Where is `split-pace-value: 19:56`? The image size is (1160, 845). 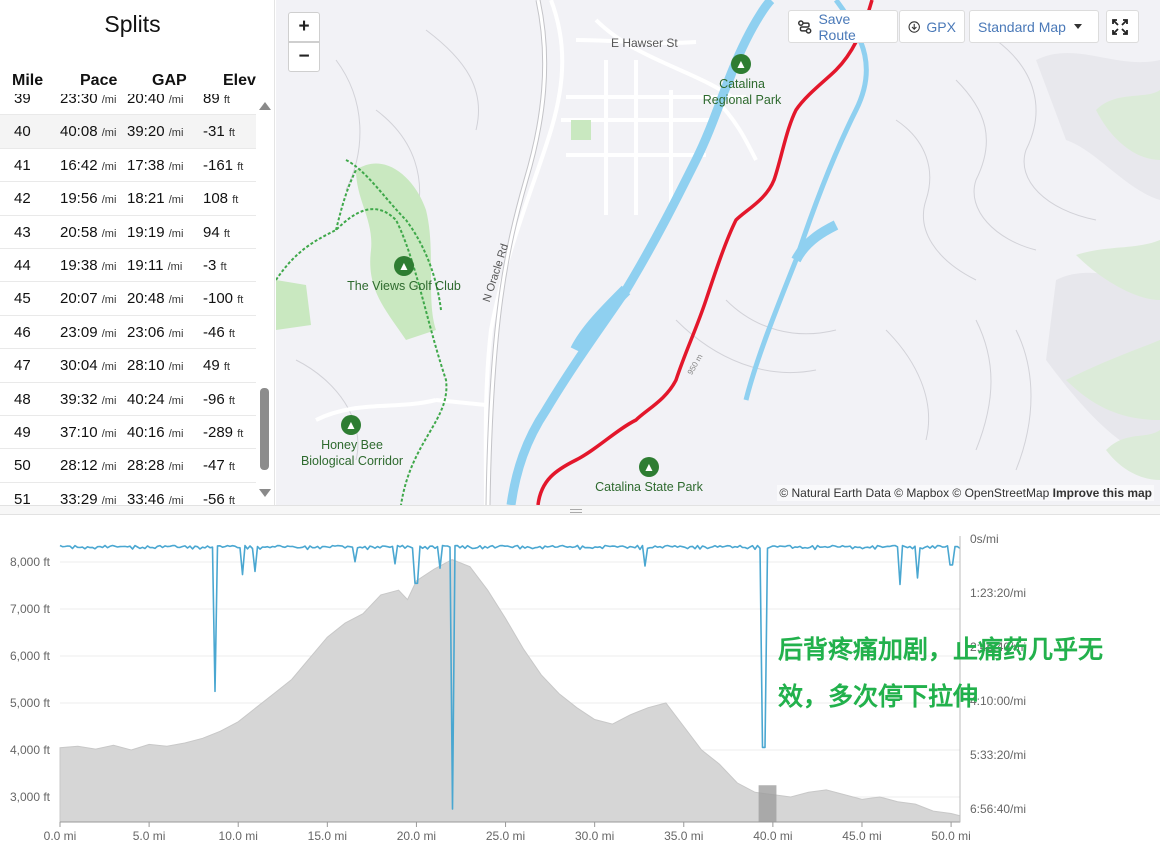 split-pace-value: 19:56 is located at coordinates (79, 199).